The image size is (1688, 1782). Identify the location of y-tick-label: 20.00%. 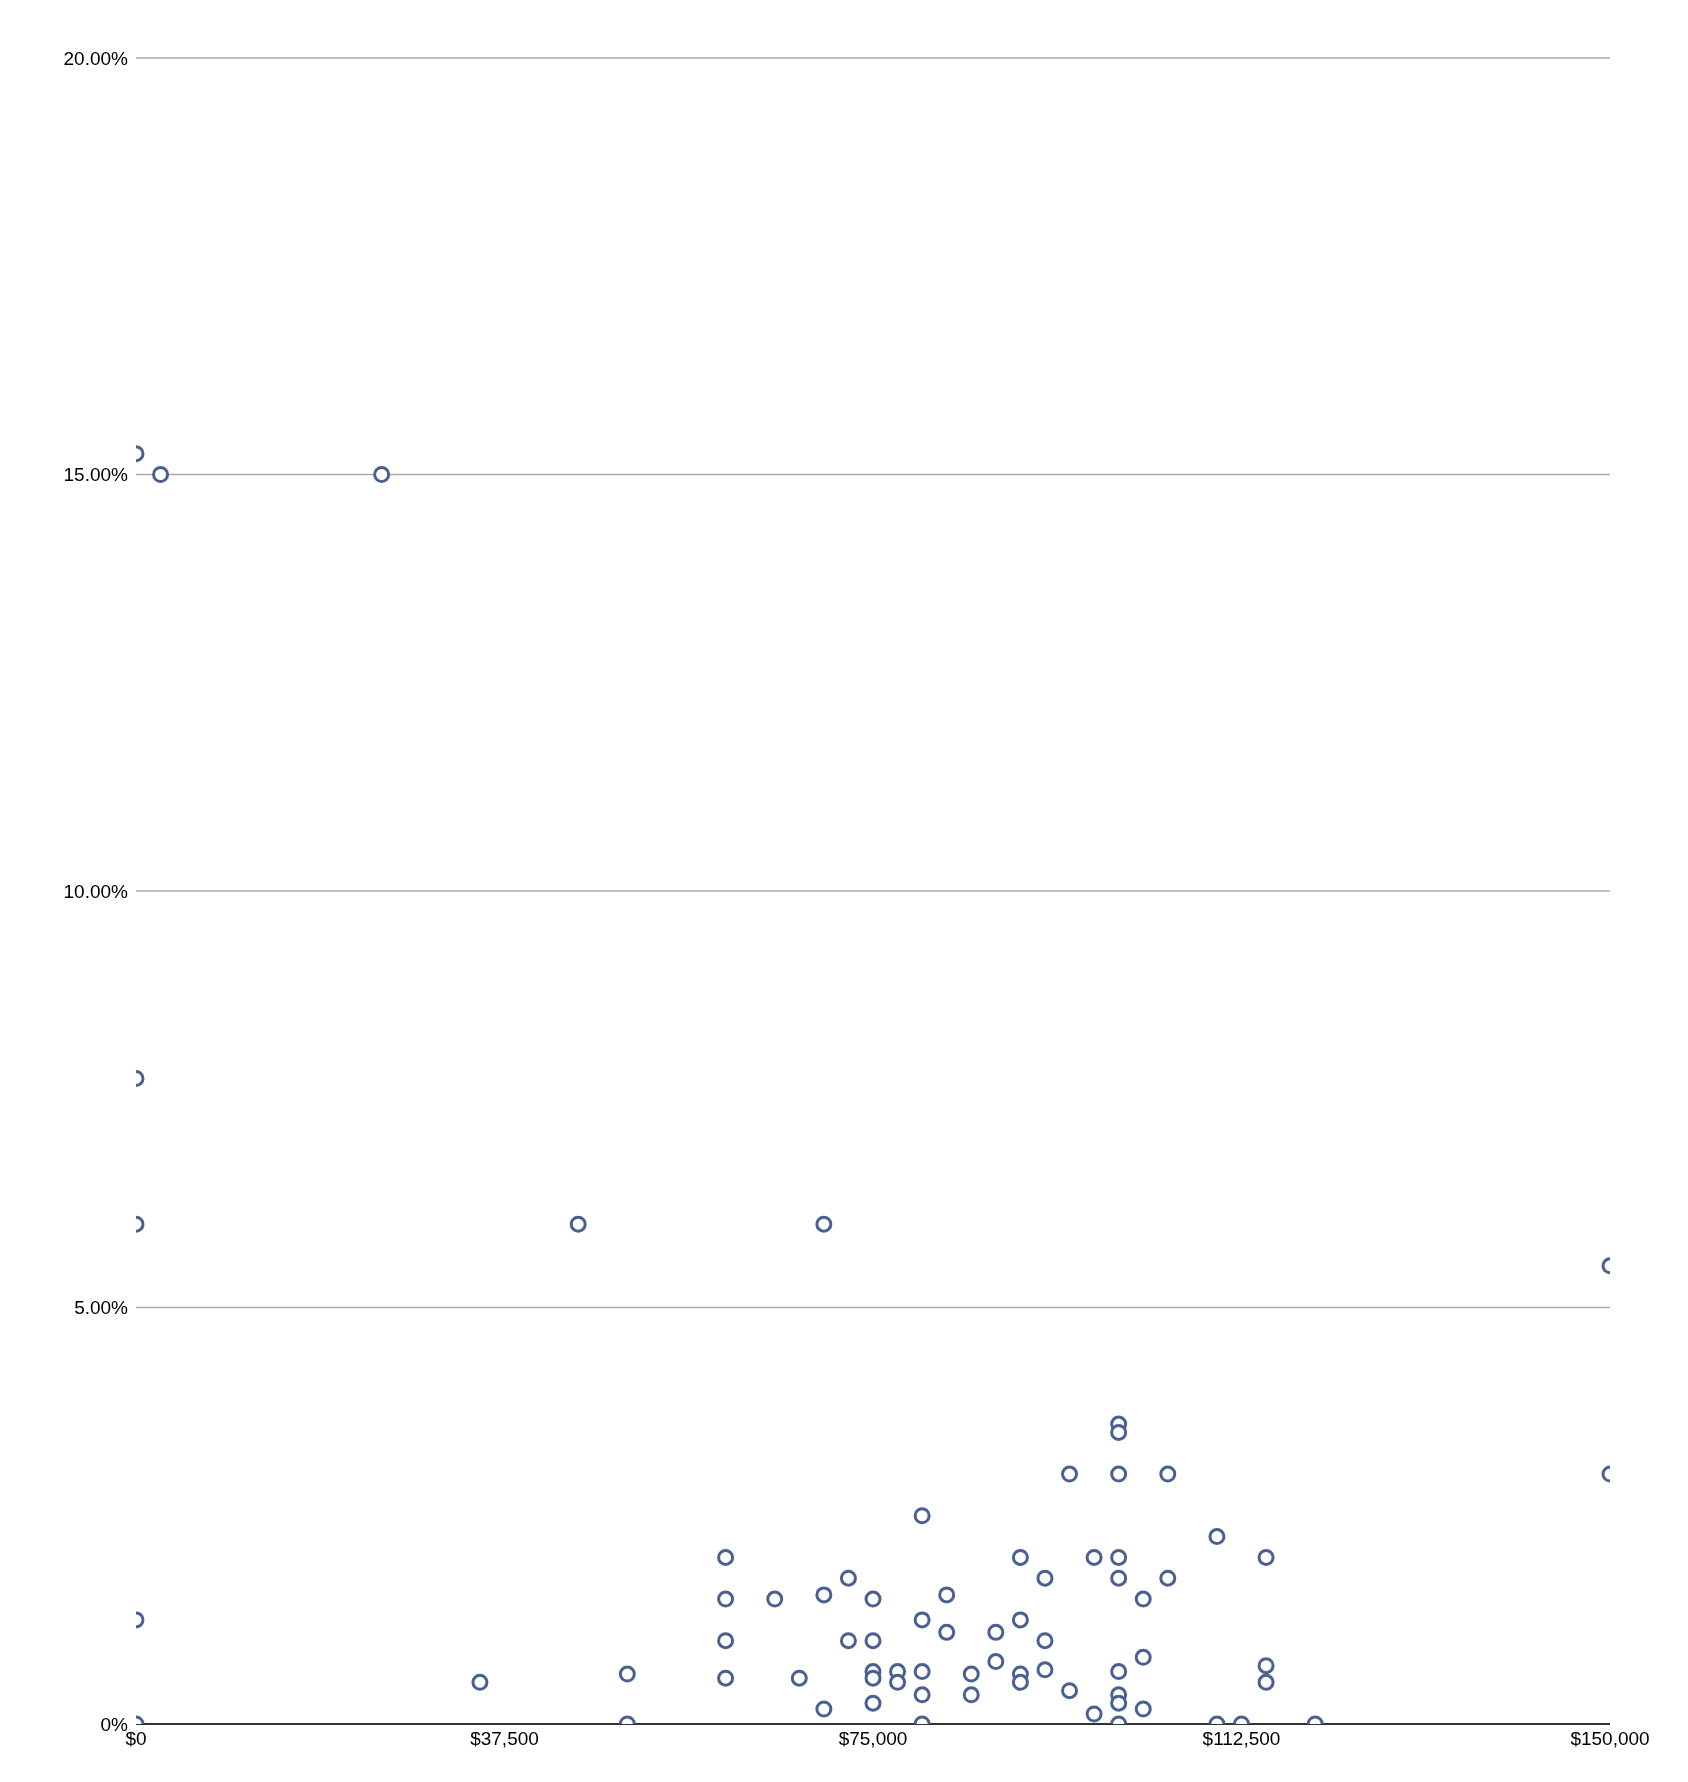
(96, 58).